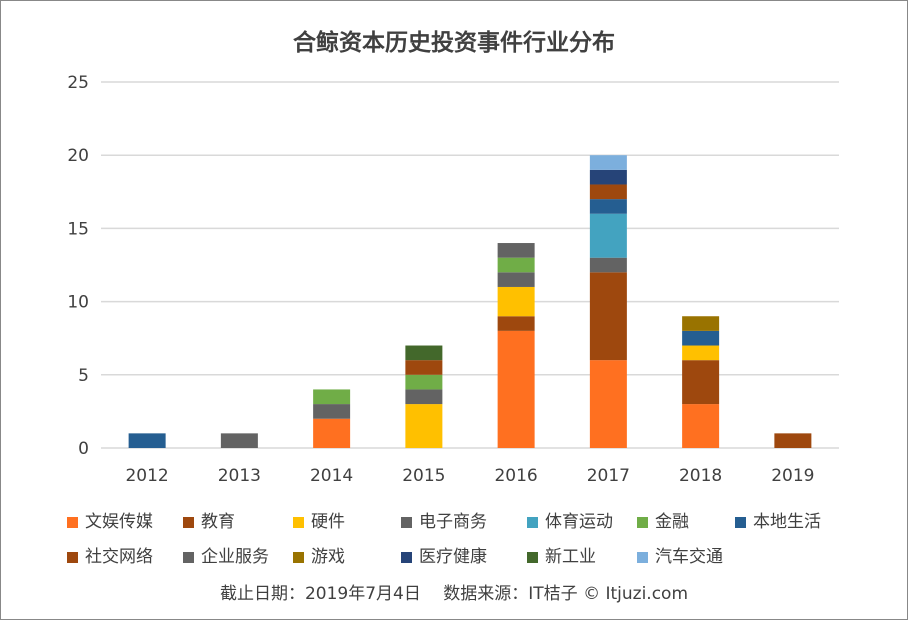 This screenshot has width=908, height=620. What do you see at coordinates (83, 376) in the screenshot?
I see `y-tick-label: 5` at bounding box center [83, 376].